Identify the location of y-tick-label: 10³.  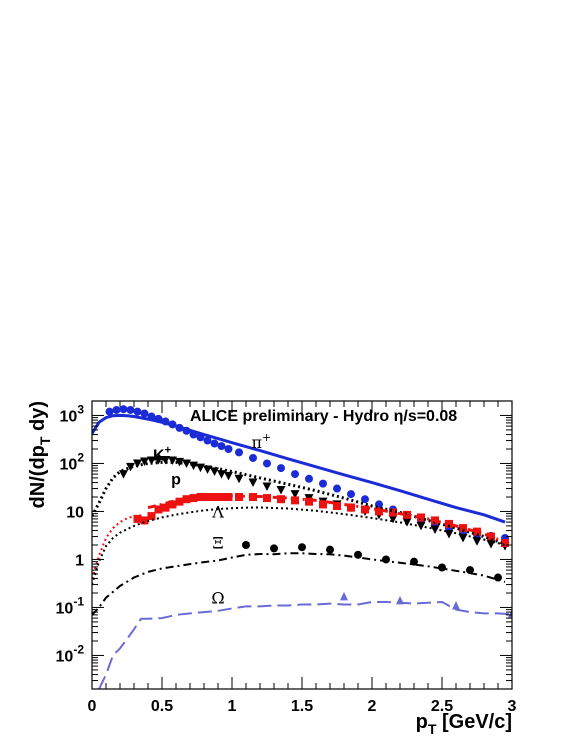
(72, 413).